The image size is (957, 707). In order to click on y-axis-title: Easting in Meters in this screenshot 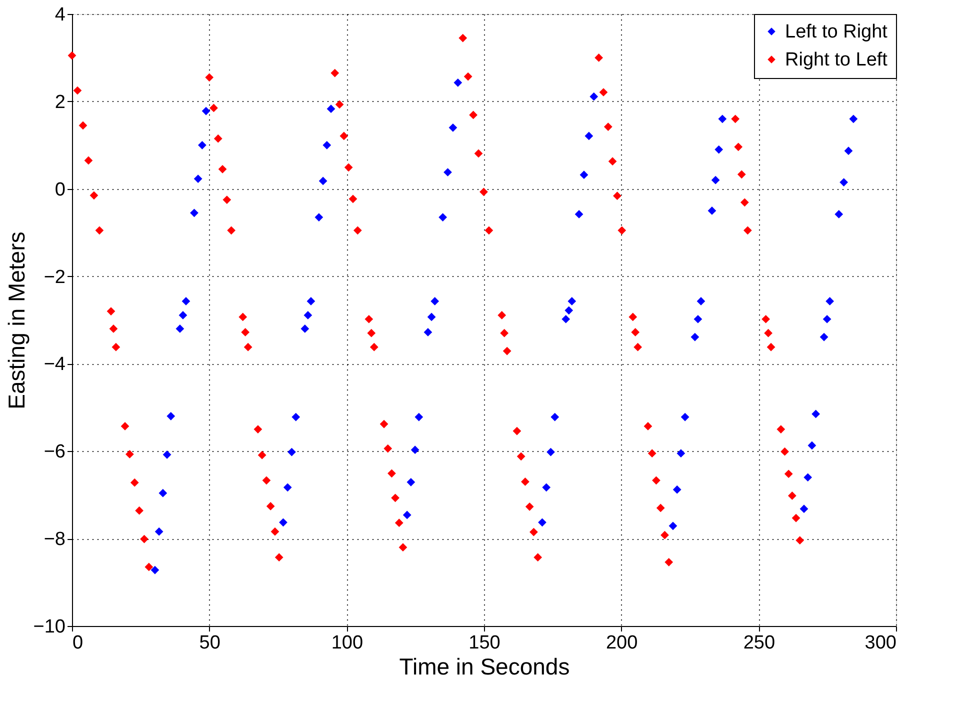, I will do `click(16, 321)`.